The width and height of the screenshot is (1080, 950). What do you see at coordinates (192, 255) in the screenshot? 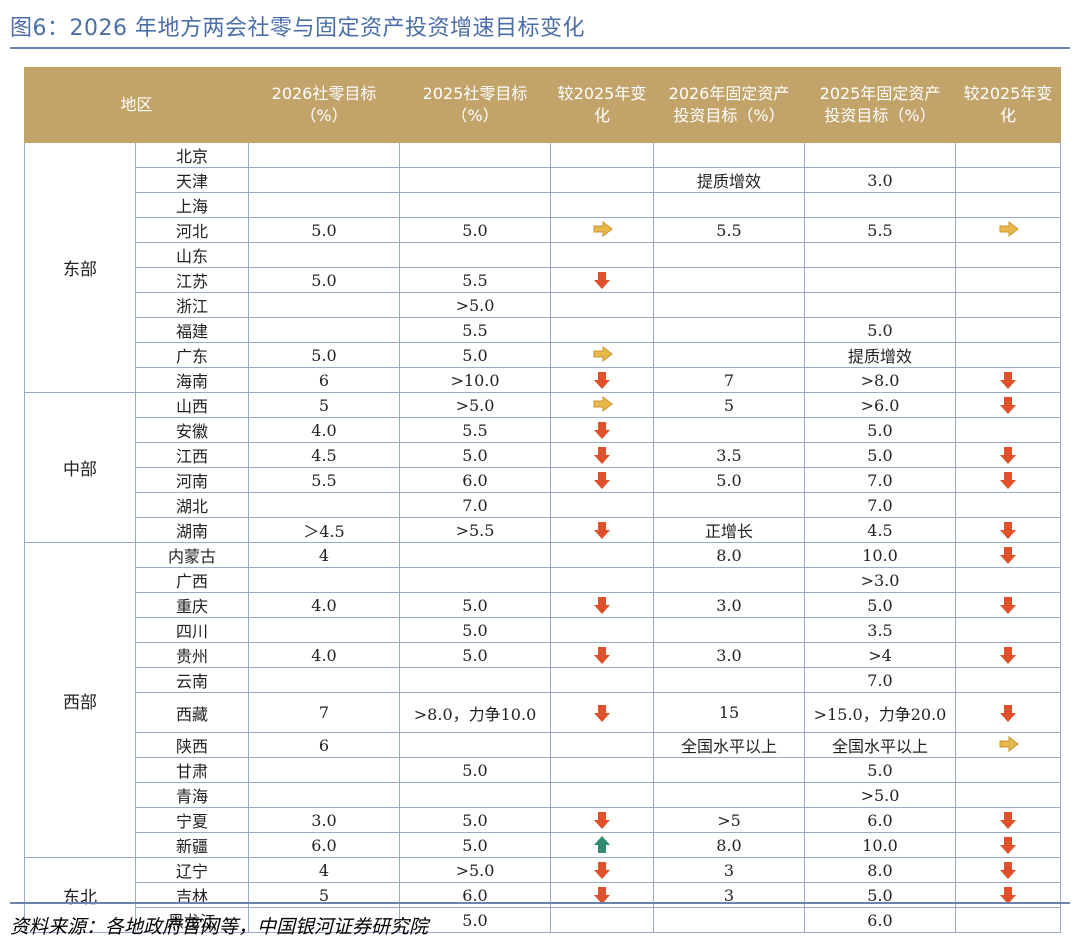
I see `province-cell: 山东` at bounding box center [192, 255].